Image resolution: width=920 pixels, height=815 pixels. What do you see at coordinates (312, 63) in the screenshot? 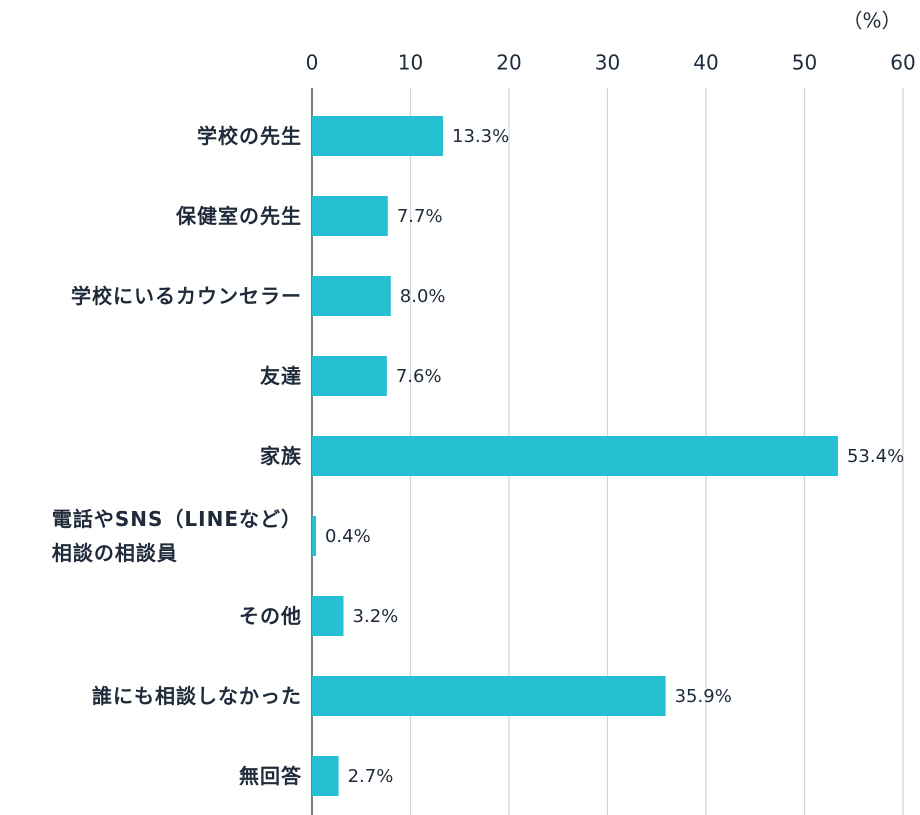
I see `x-tick-label: 0` at bounding box center [312, 63].